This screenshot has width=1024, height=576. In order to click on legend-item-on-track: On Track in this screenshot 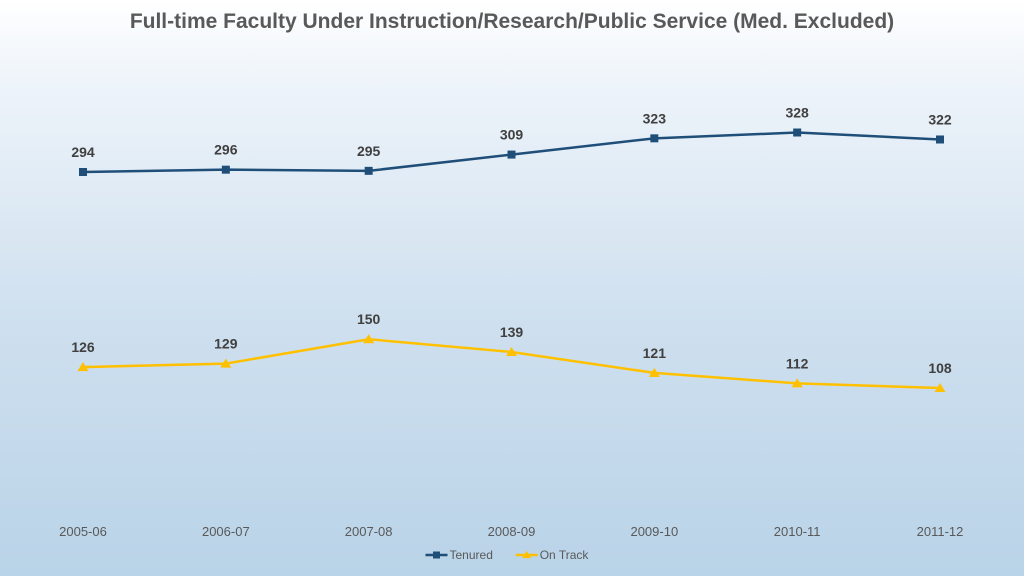, I will do `click(552, 555)`.